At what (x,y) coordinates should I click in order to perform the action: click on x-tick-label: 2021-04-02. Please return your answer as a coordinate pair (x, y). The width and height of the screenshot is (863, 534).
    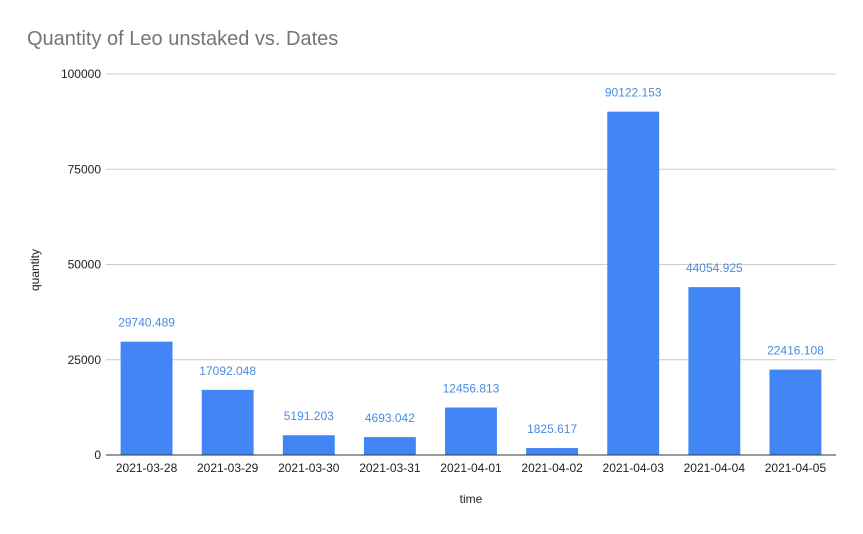
    Looking at the image, I should click on (552, 468).